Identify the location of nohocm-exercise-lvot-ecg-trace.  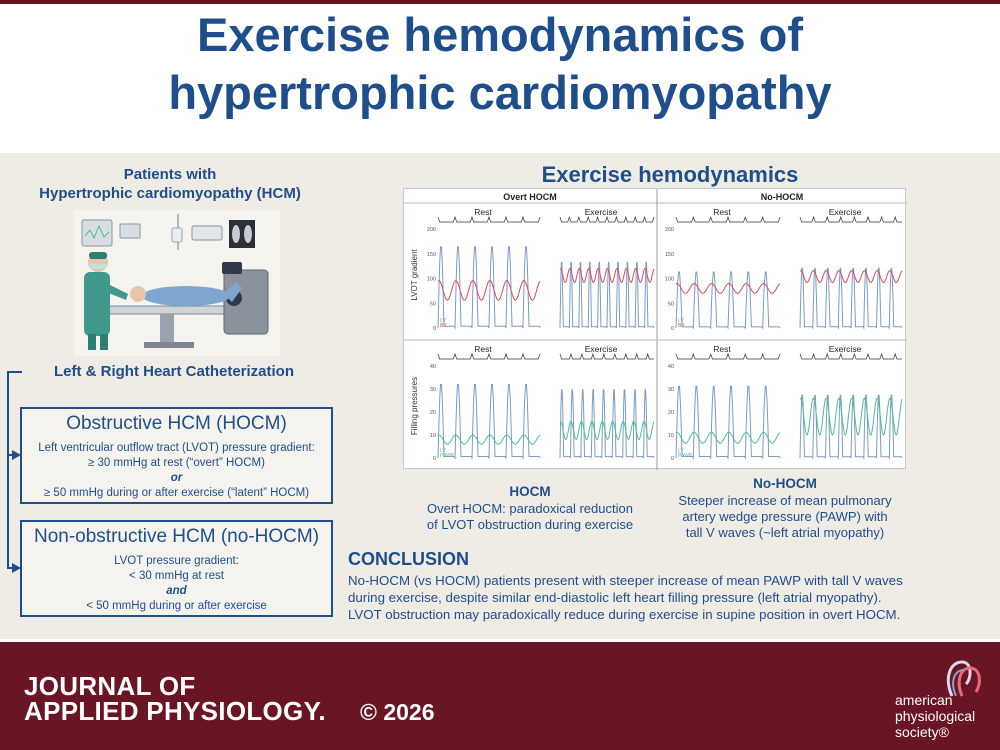
(850, 219).